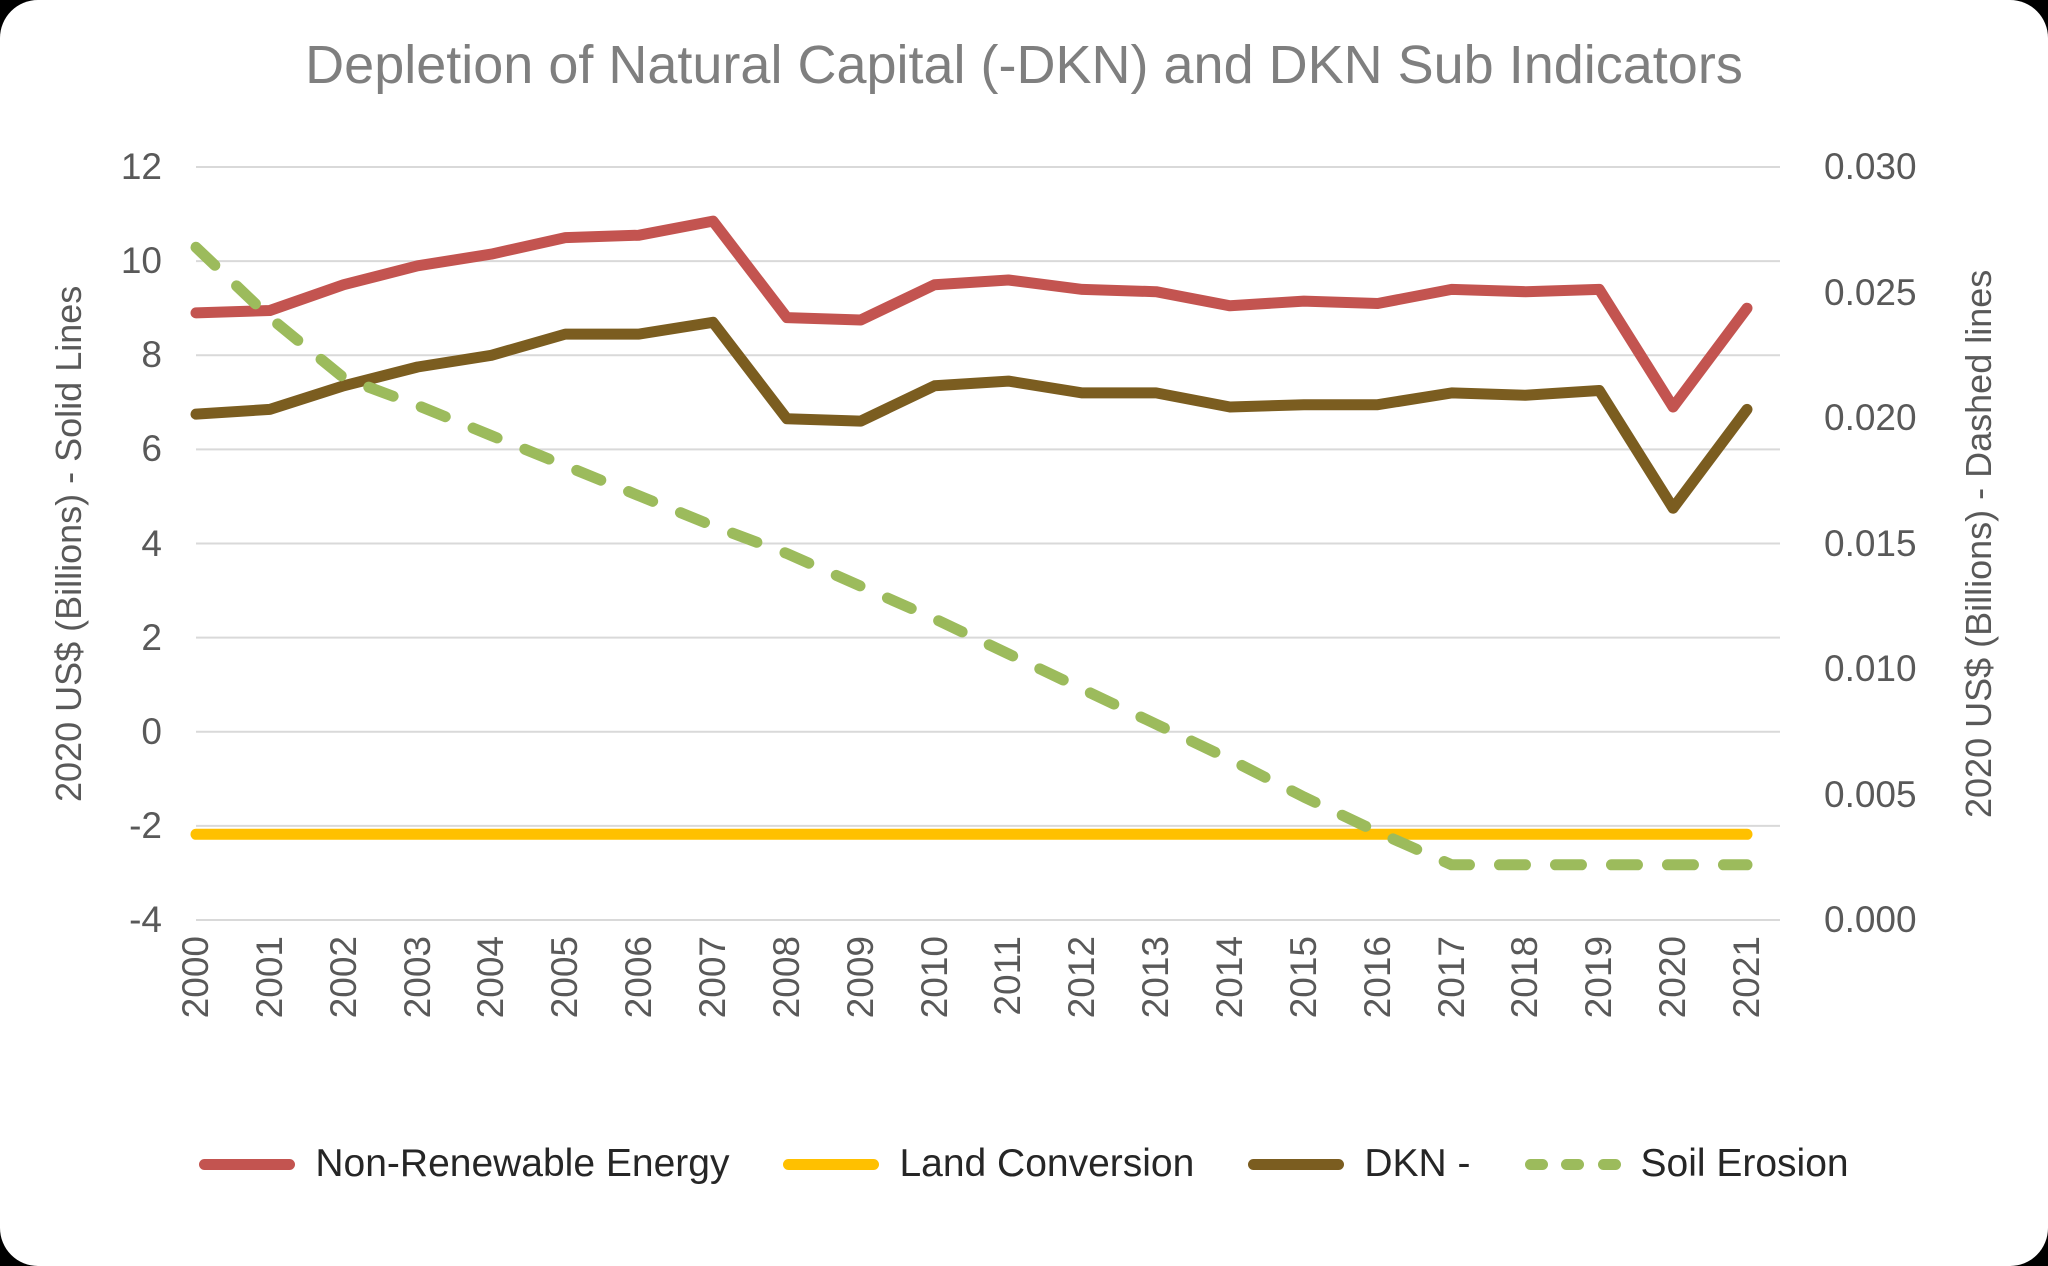  What do you see at coordinates (1303, 977) in the screenshot?
I see `x-tick-label: 2015` at bounding box center [1303, 977].